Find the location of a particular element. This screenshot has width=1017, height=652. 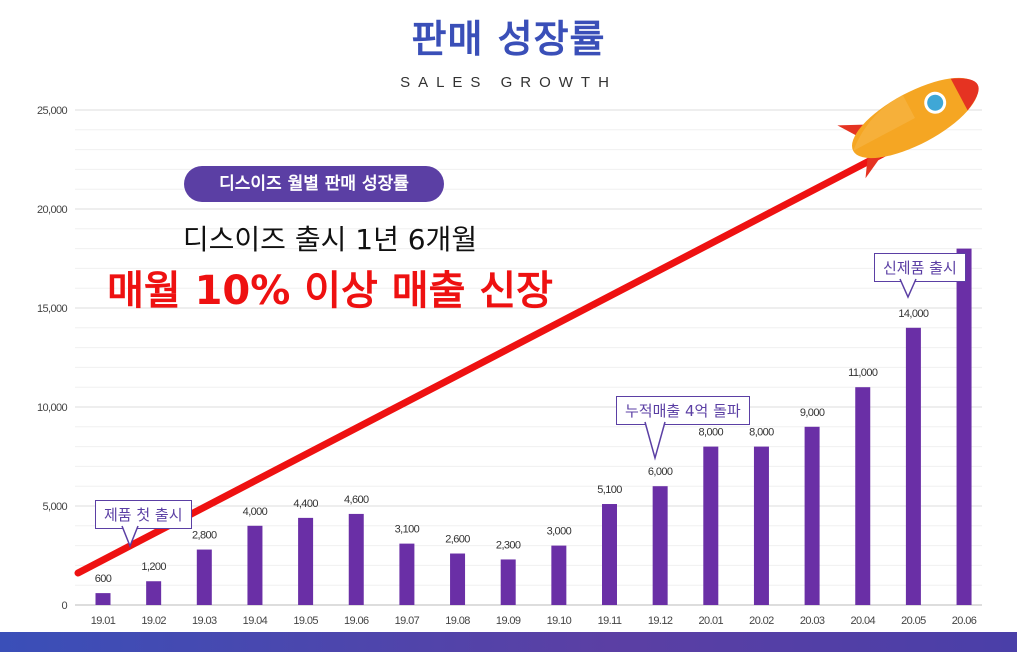

y-tick-label: 20,000 is located at coordinates (52, 210).